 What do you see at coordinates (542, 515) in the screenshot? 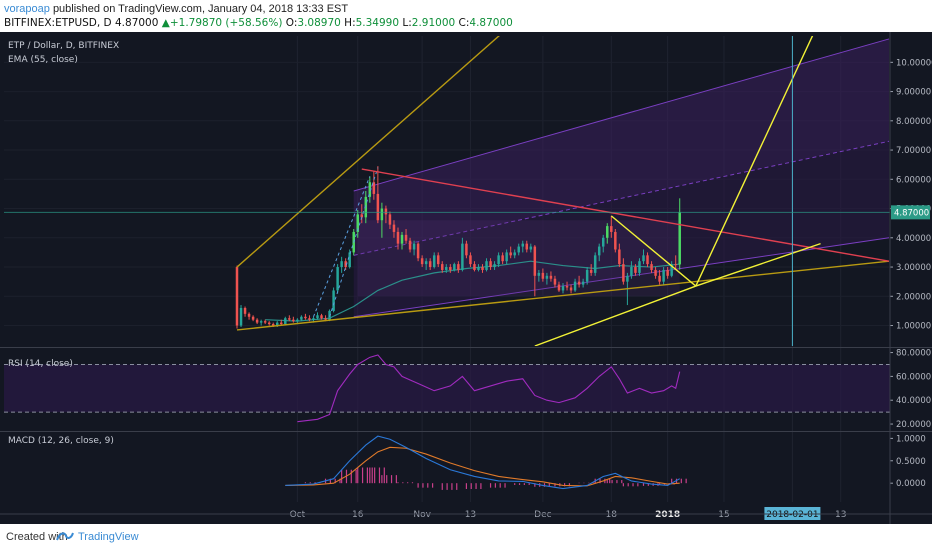
I see `x-tick-label: Dec` at bounding box center [542, 515].